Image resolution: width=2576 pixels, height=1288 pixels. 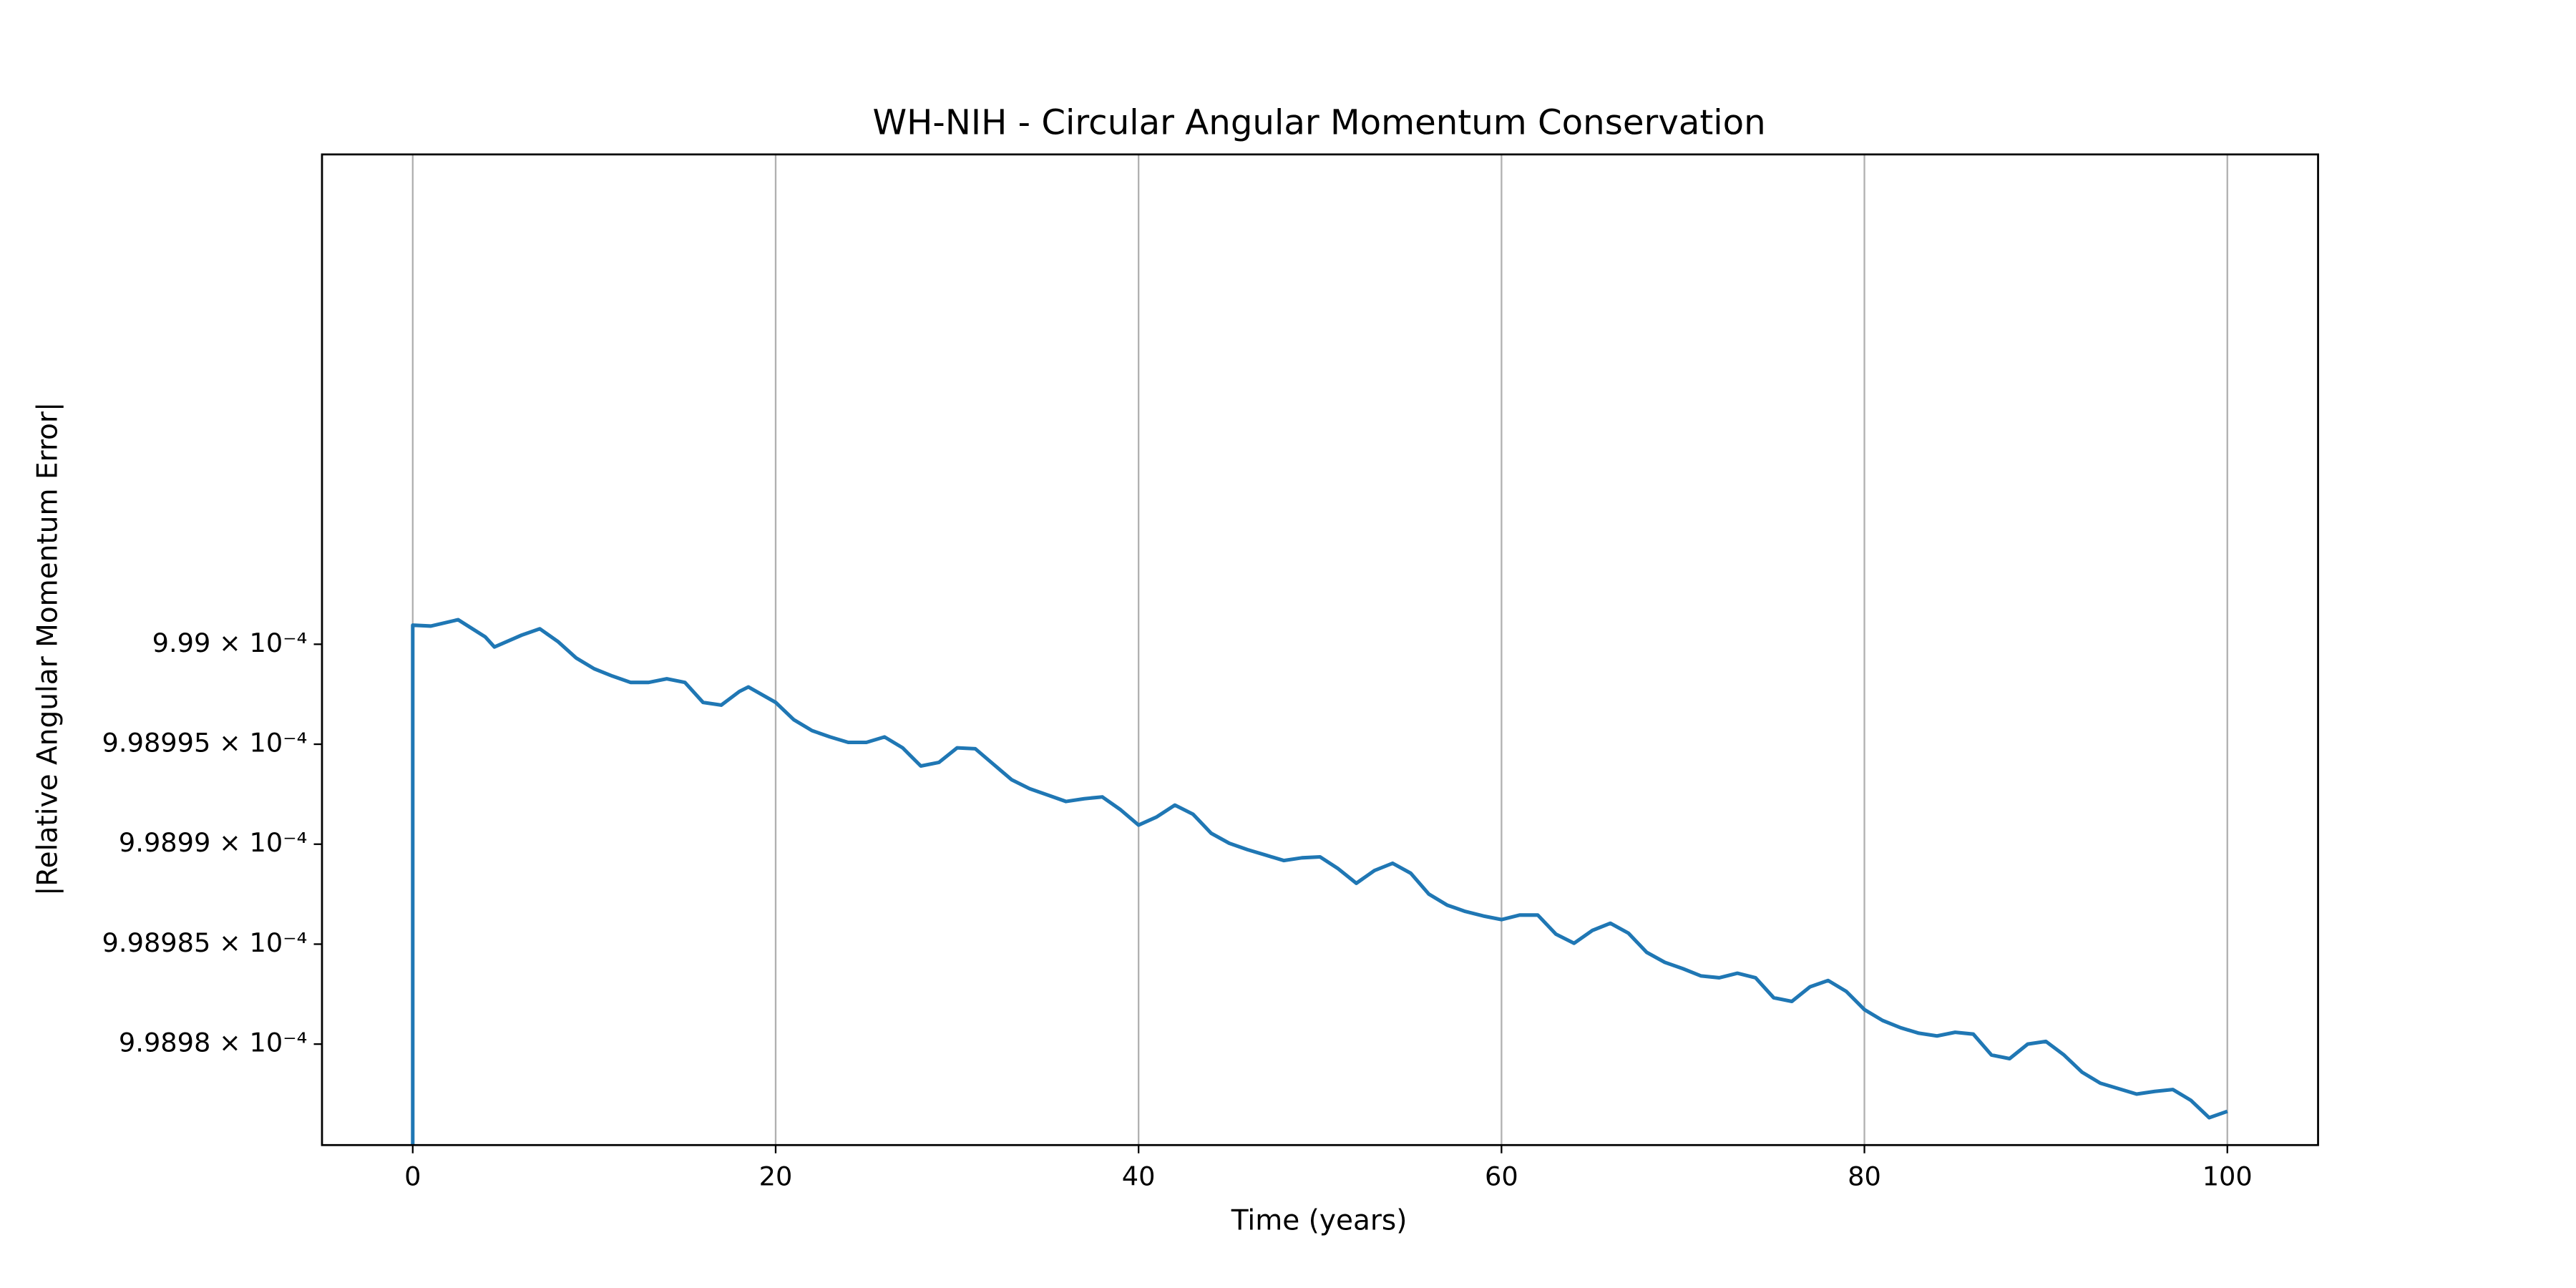 What do you see at coordinates (48, 649) in the screenshot?
I see `y-axis-label: |Relative Angular Momentum Error|` at bounding box center [48, 649].